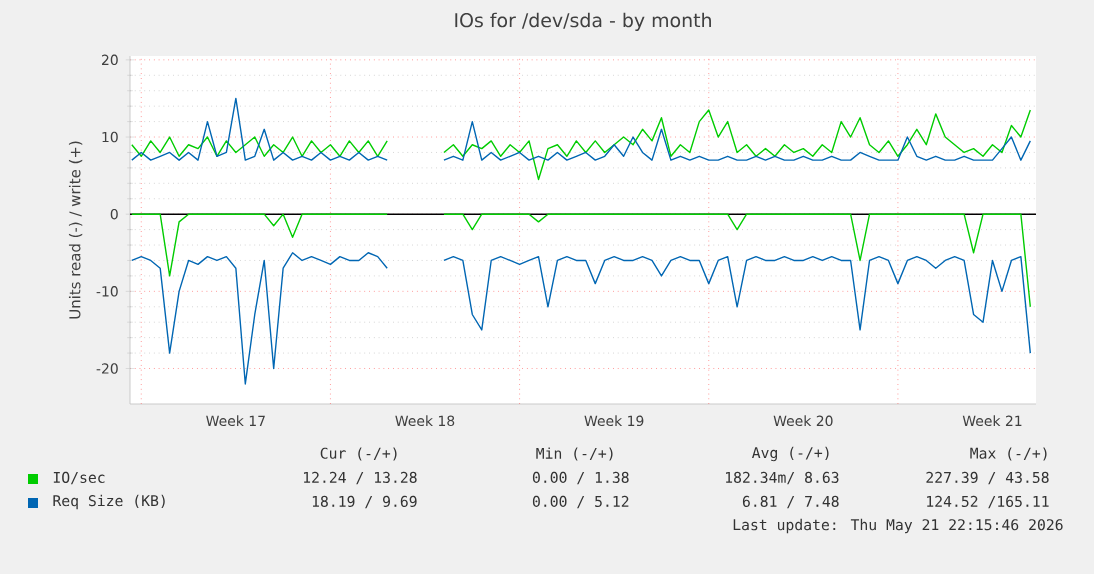 This screenshot has width=1094, height=574. Describe the element at coordinates (583, 21) in the screenshot. I see `chart-title: IOs for /dev/sda - by month` at that location.